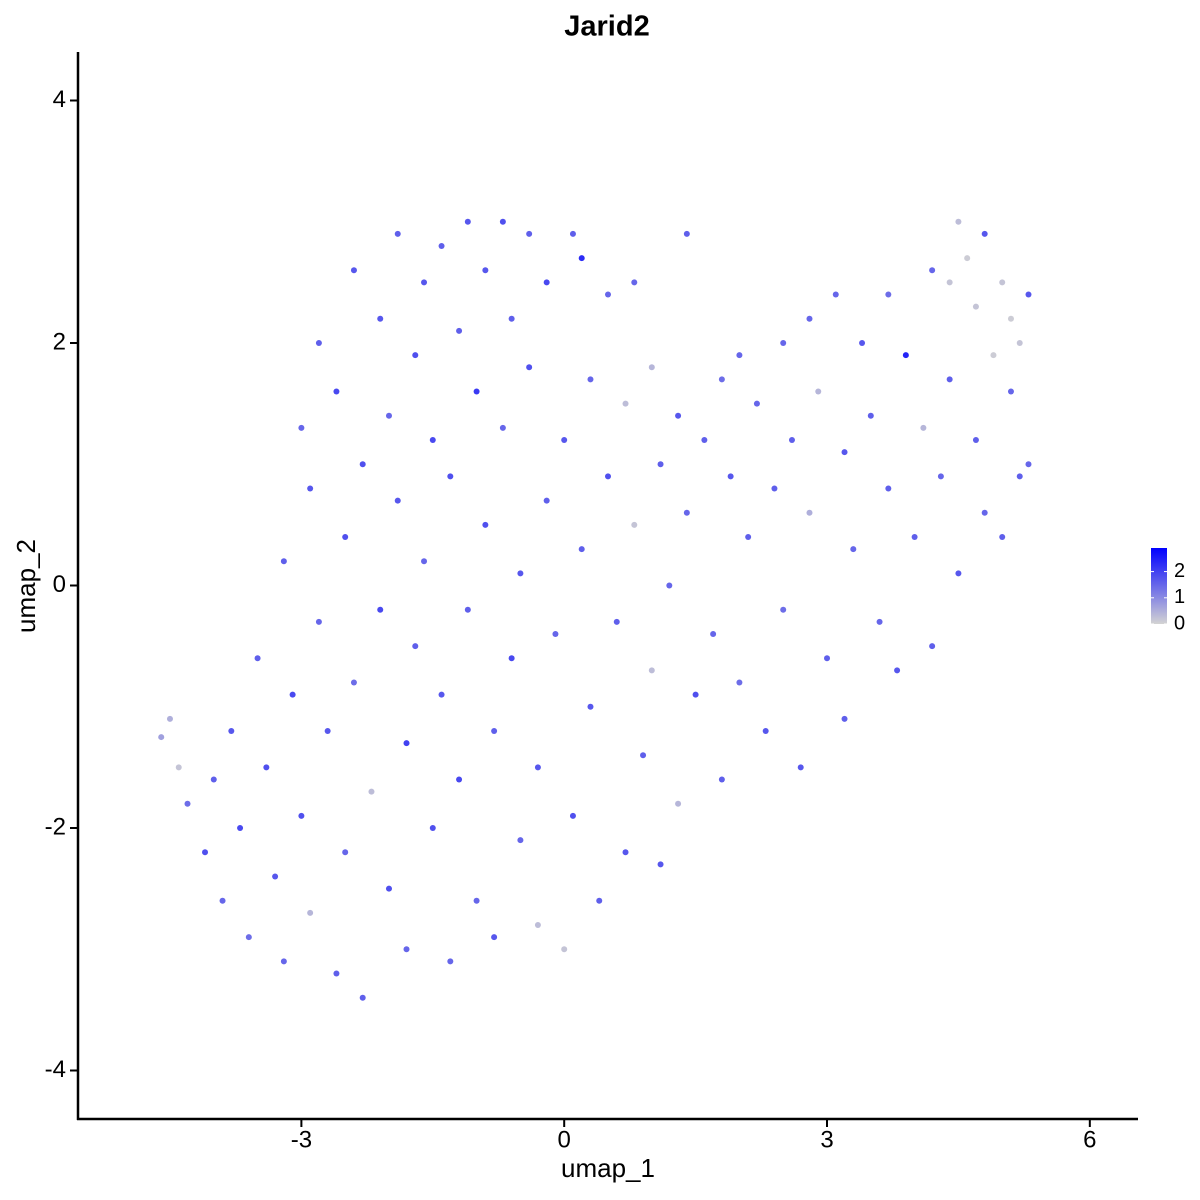  What do you see at coordinates (826, 1139) in the screenshot?
I see `x-tick-label: 3` at bounding box center [826, 1139].